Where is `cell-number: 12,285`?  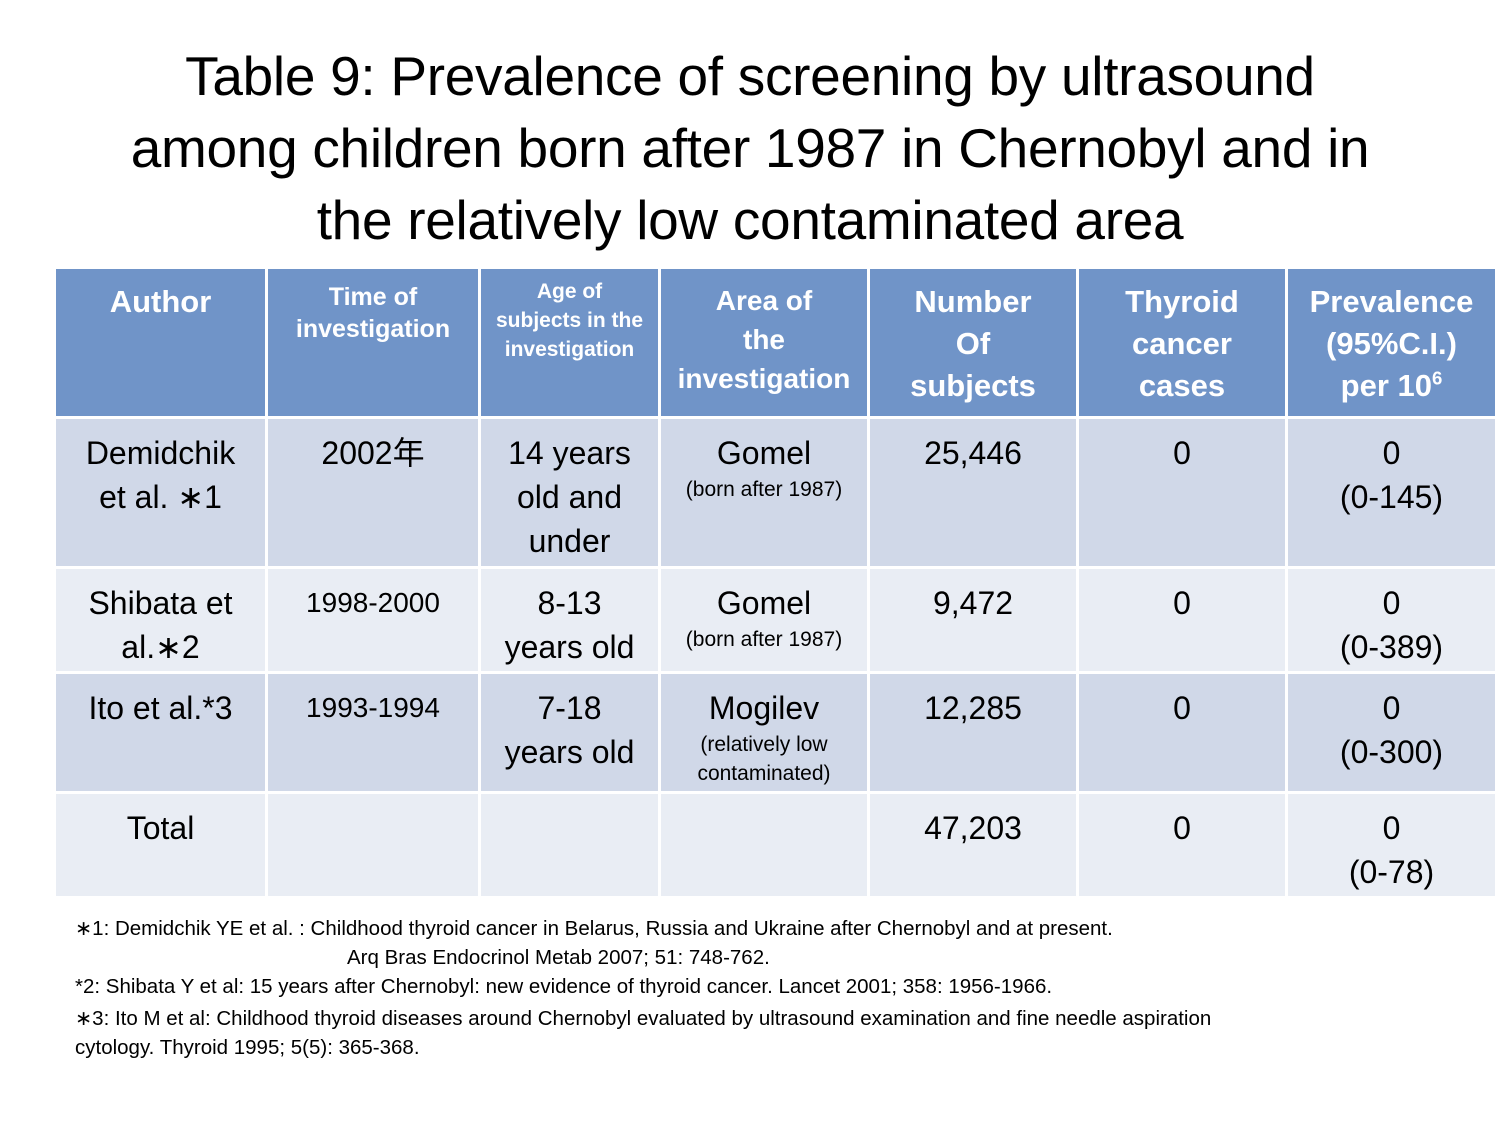 cell-number: 12,285 is located at coordinates (973, 732).